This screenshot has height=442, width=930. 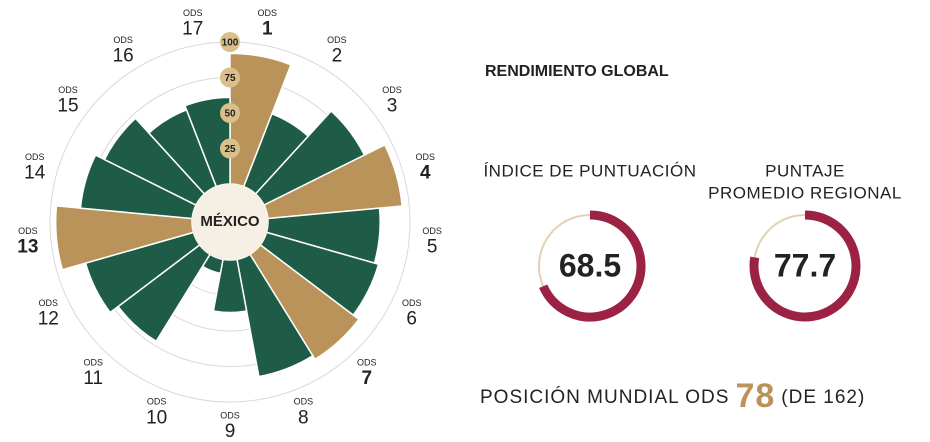 I want to click on tick-label: 50, so click(x=230, y=114).